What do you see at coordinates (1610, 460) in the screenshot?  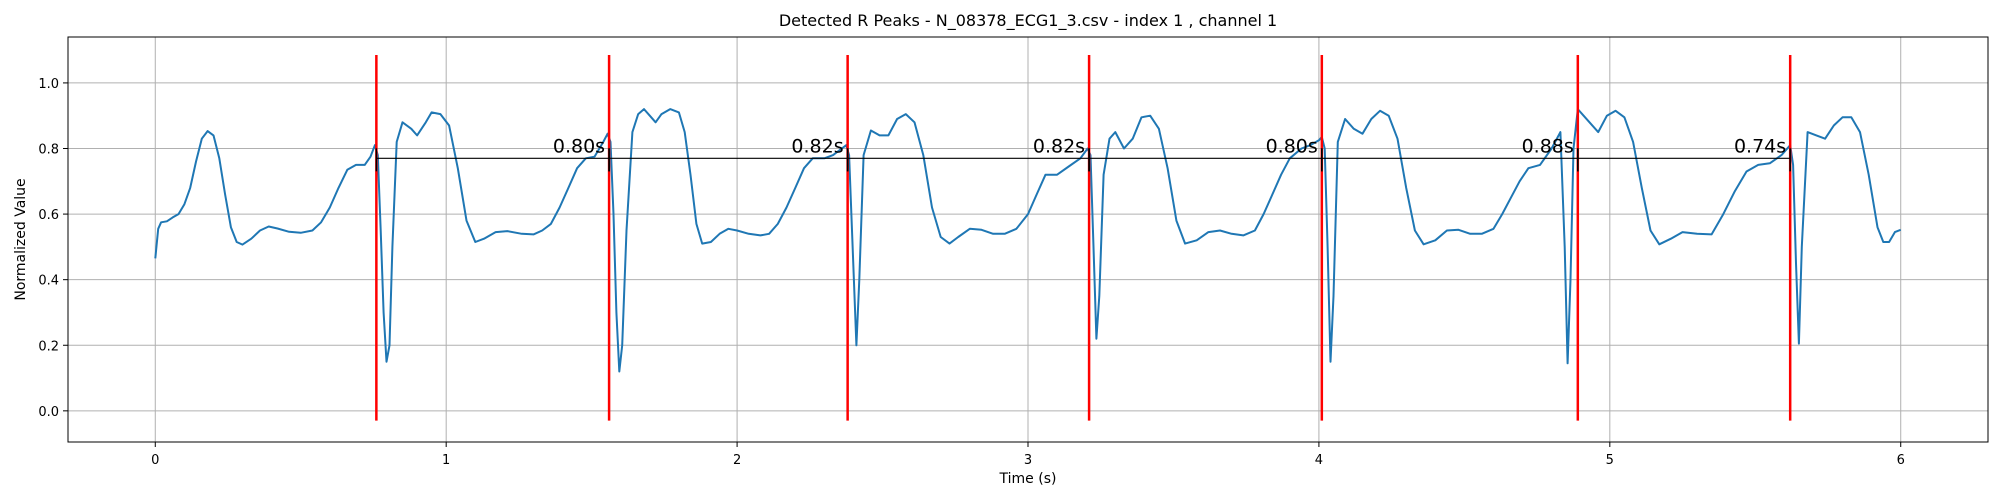 I see `x-tick-label: 5` at bounding box center [1610, 460].